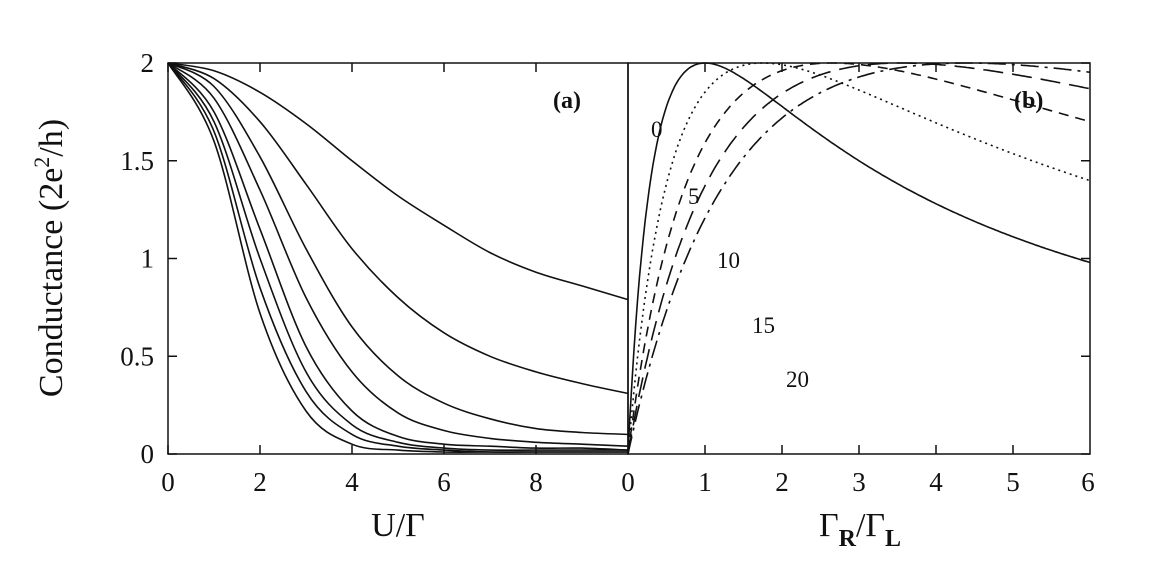 The height and width of the screenshot is (584, 1171). I want to click on y-tick-label-3: 1.5, so click(137, 161).